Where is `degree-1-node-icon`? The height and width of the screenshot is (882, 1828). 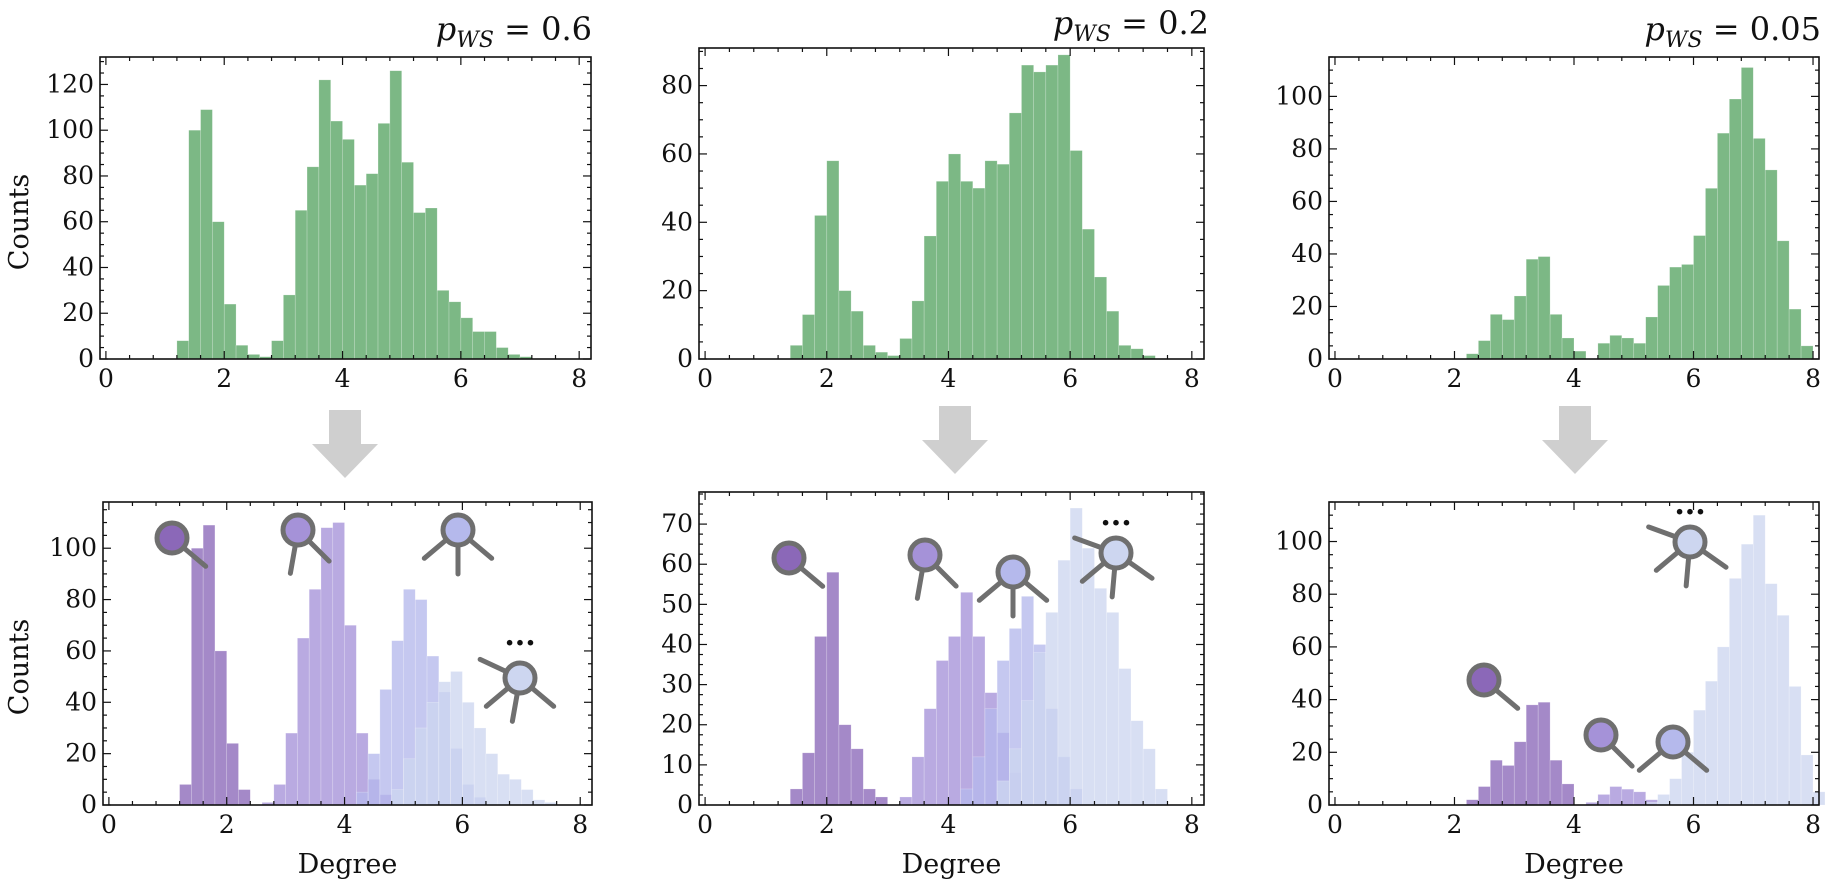 degree-1-node-icon is located at coordinates (798, 564).